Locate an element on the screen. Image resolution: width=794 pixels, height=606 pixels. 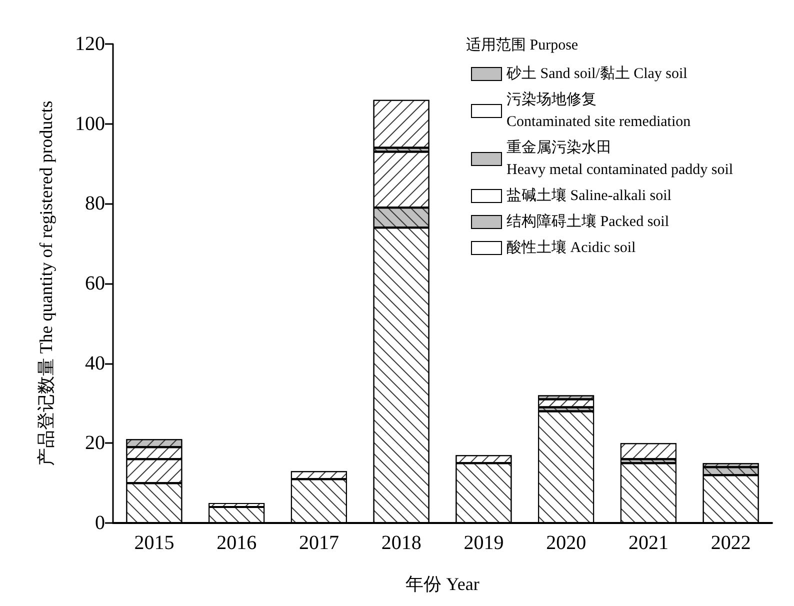
x-tick-label: 2018 is located at coordinates (401, 543).